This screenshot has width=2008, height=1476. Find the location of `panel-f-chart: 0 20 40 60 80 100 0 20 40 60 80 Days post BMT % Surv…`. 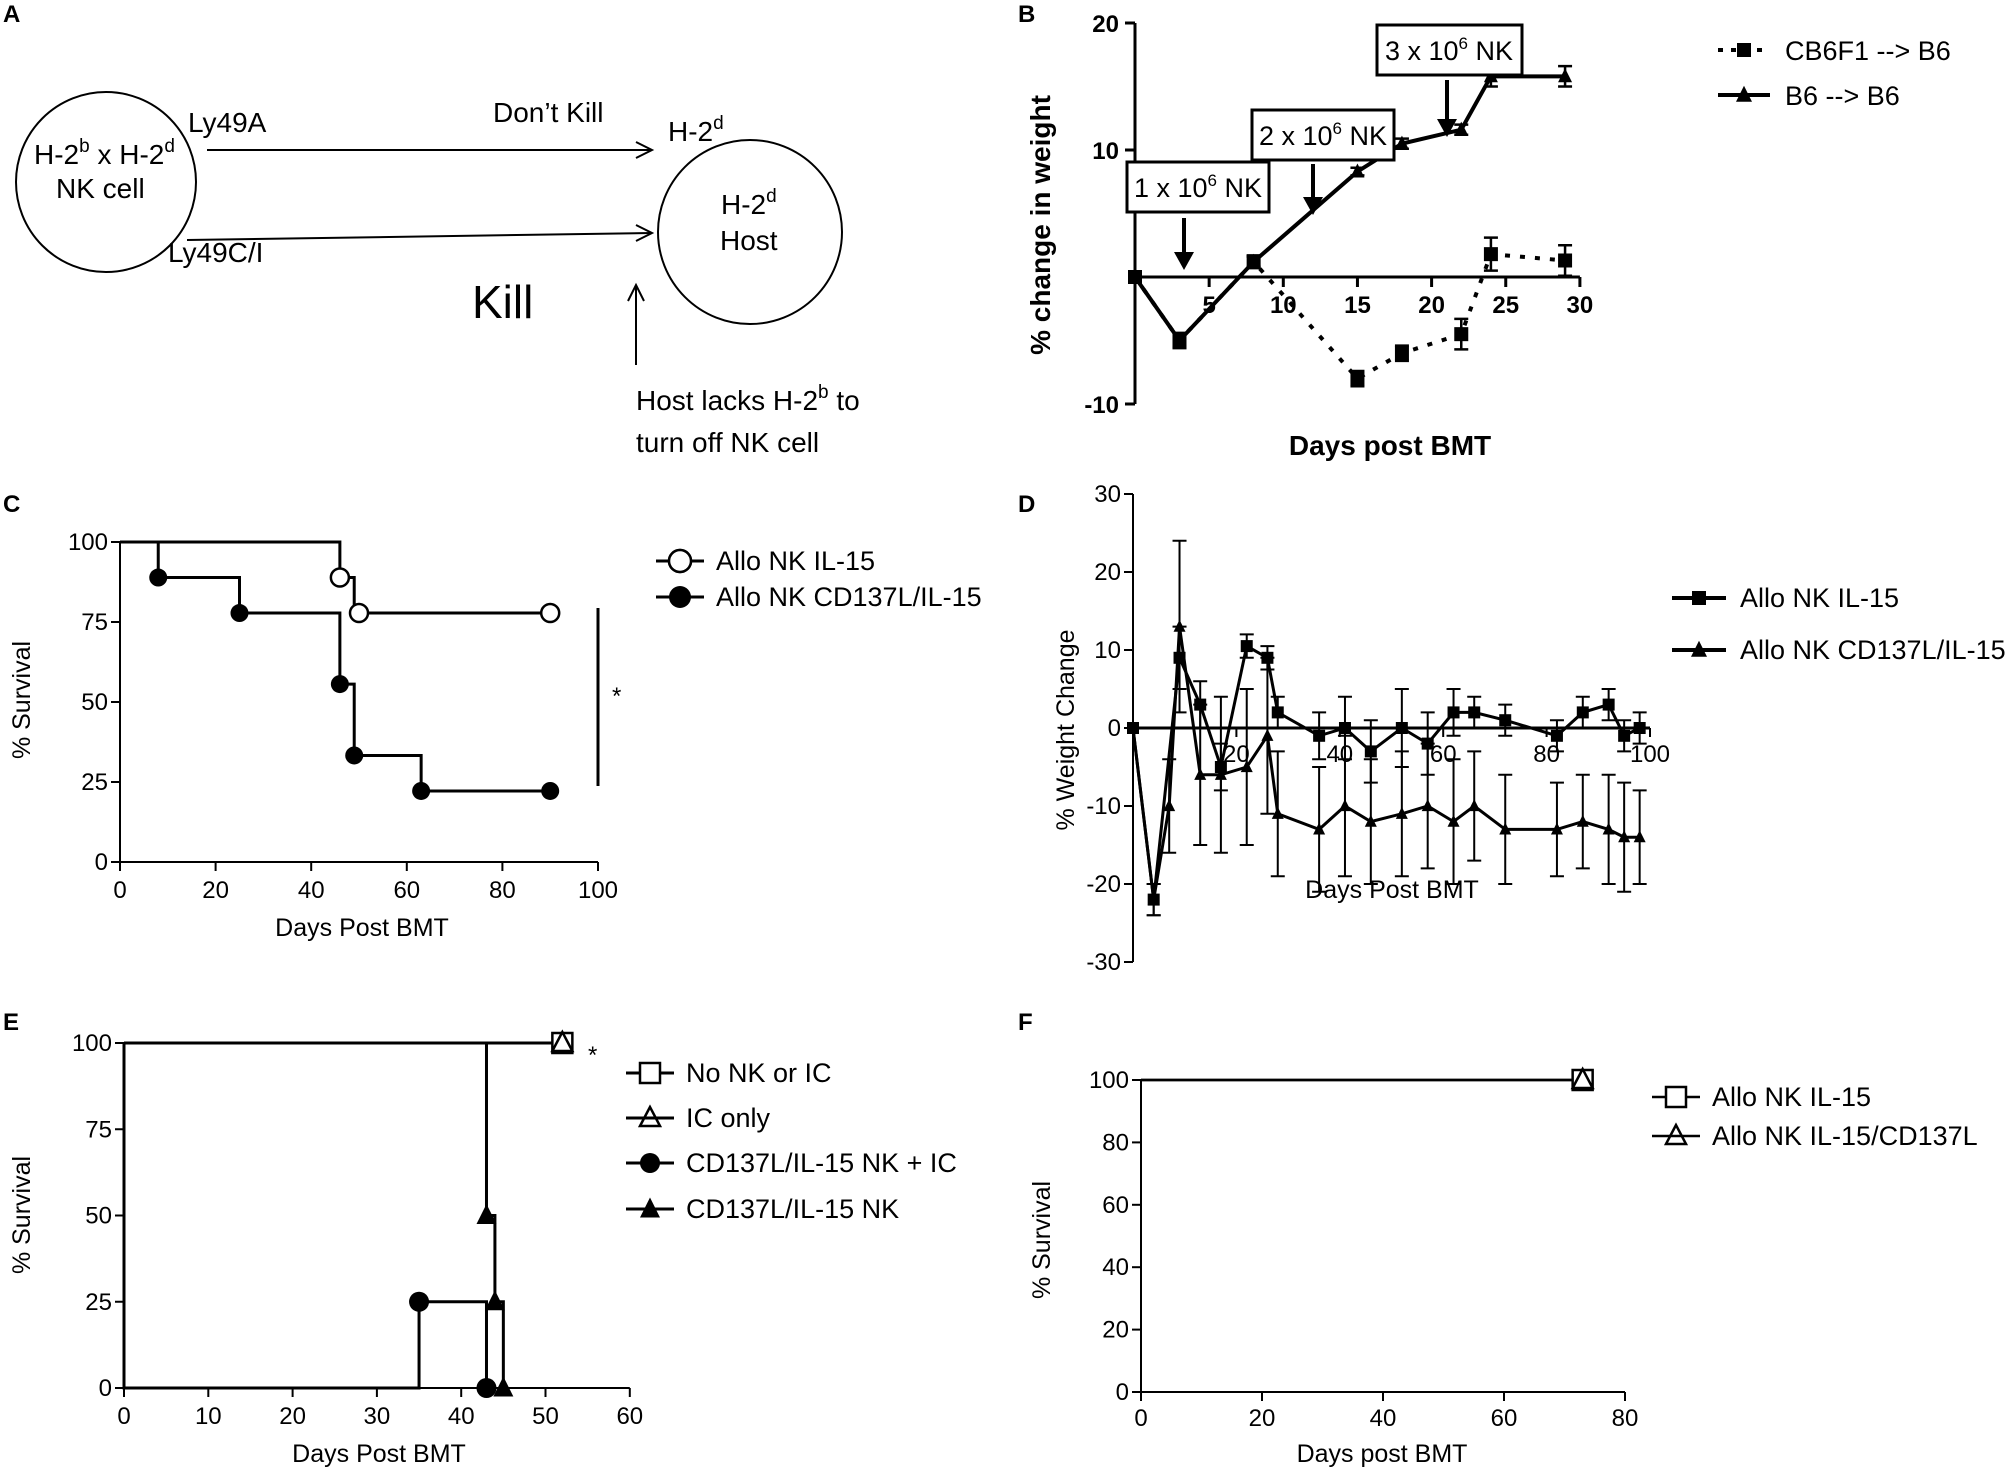

panel-f-chart: 0 20 40 60 80 100 0 20 40 60 80 Days post BMT % Surv… is located at coordinates (1503, 1267).